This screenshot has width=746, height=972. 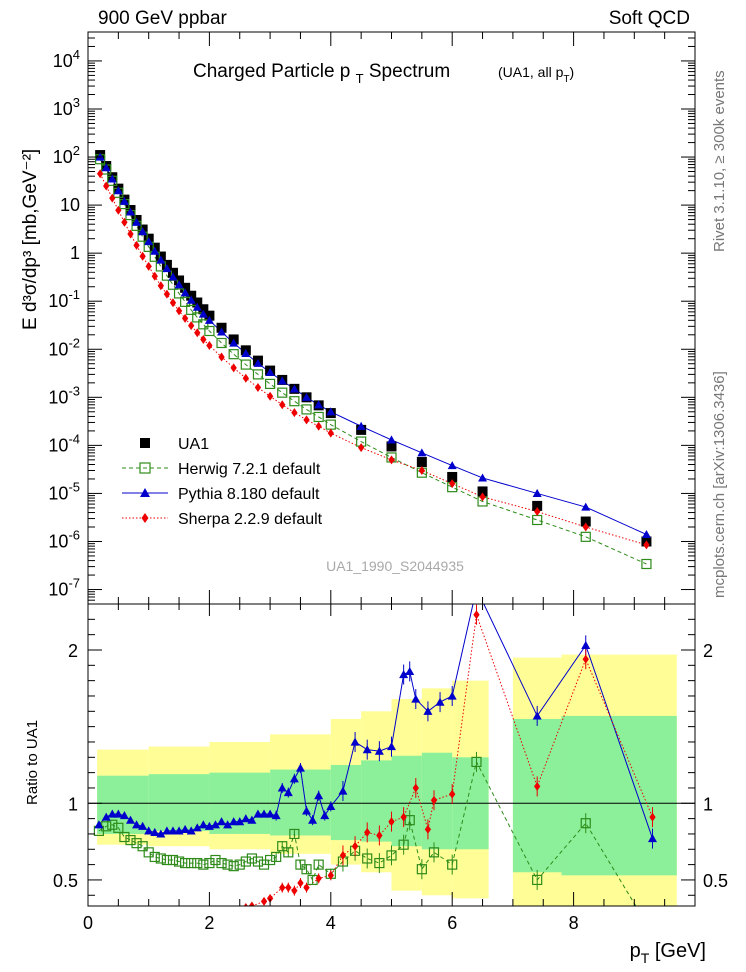 What do you see at coordinates (66, 107) in the screenshot?
I see `y-tick-label: 10³` at bounding box center [66, 107].